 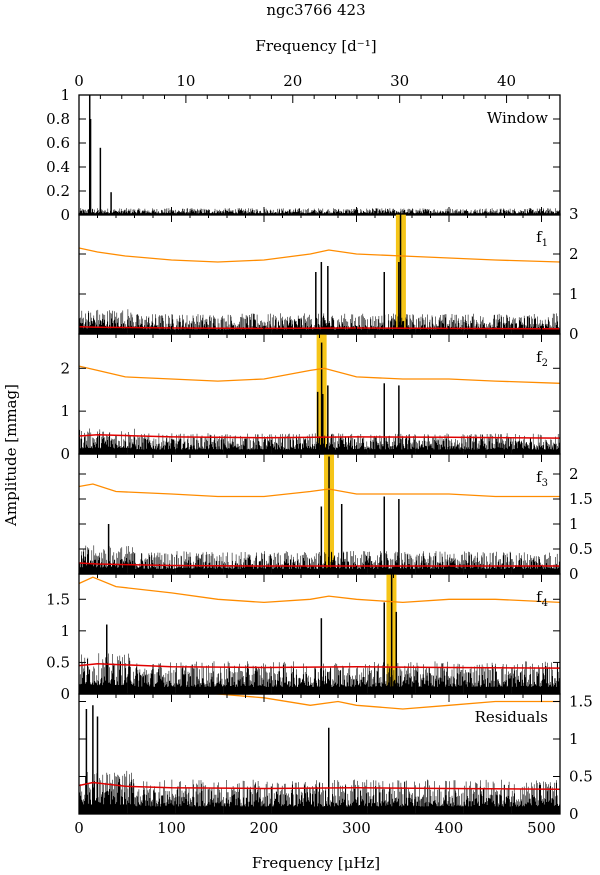 I want to click on top-axis-tick-label: 0, so click(x=79, y=81).